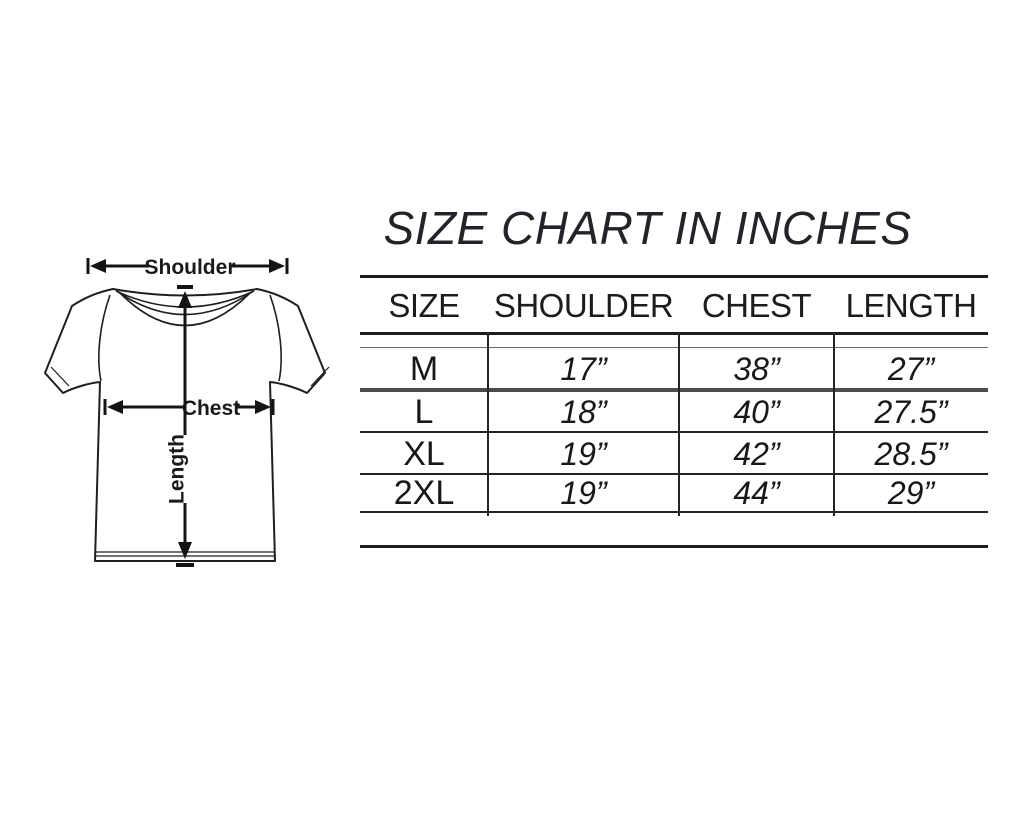 The image size is (1024, 819). Describe the element at coordinates (424, 305) in the screenshot. I see `header-size: SIZE` at that location.